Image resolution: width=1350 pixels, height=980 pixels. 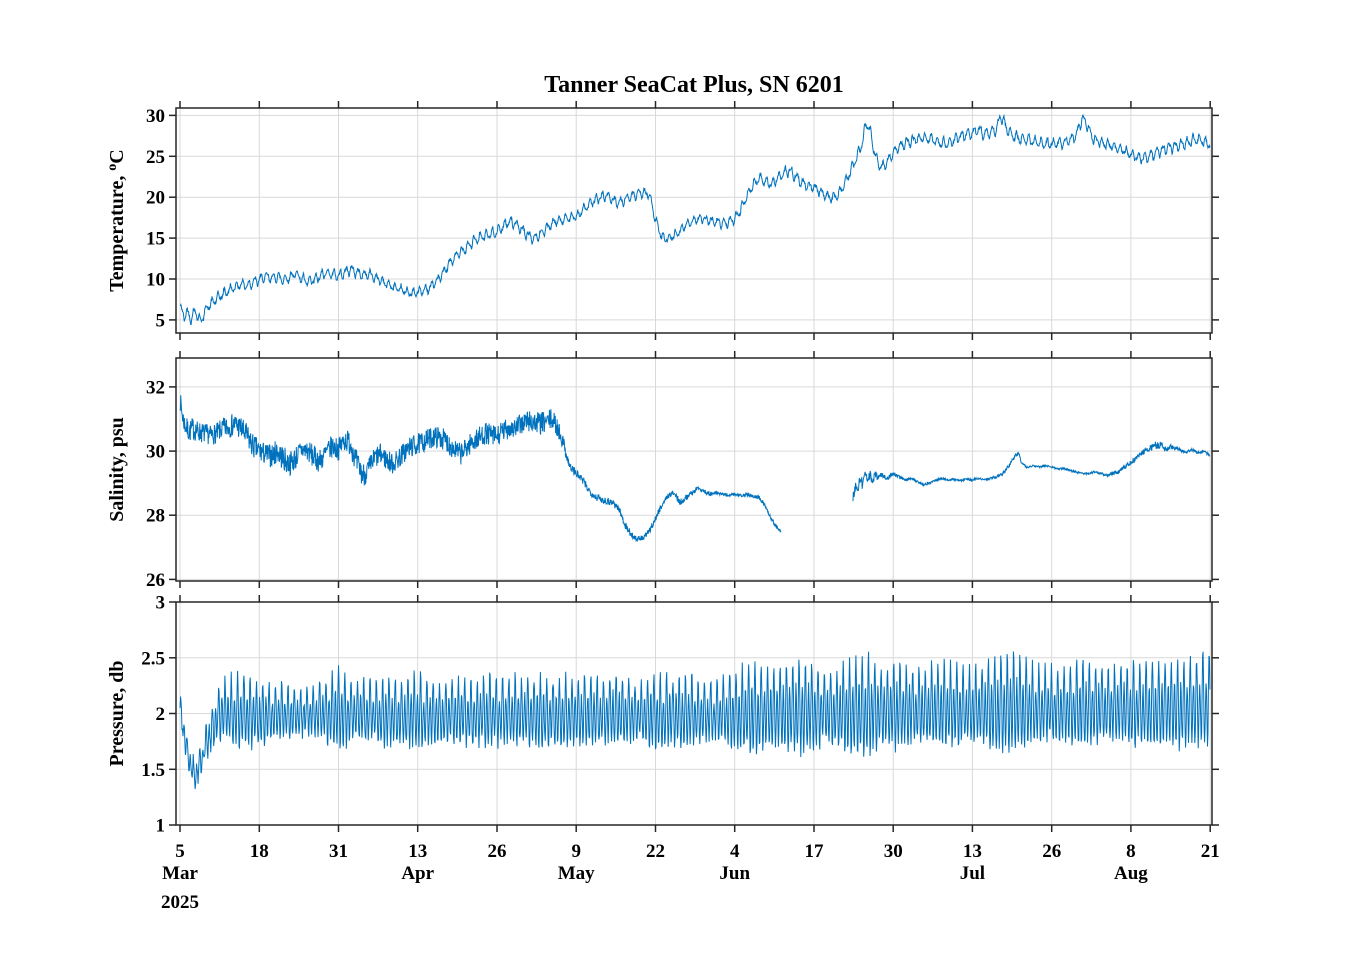 What do you see at coordinates (259, 851) in the screenshot?
I see `x-tick-label: 18` at bounding box center [259, 851].